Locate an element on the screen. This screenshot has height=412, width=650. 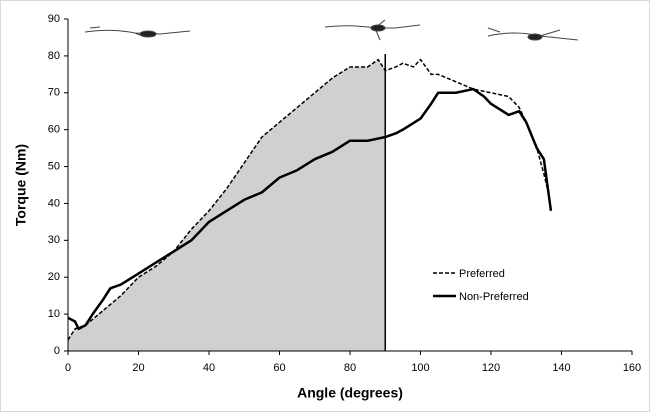
x-tick-label: 100 is located at coordinates (420, 368).